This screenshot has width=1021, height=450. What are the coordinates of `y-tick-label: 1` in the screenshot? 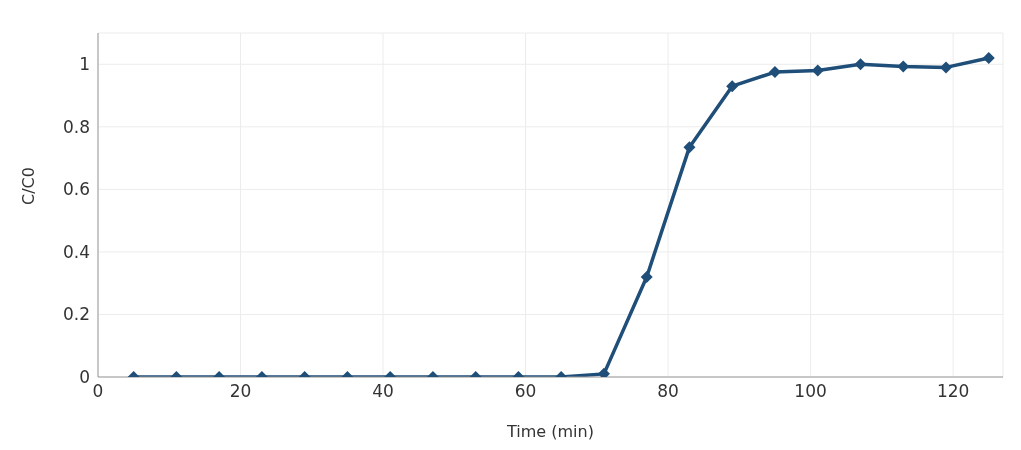 It's located at (84, 64).